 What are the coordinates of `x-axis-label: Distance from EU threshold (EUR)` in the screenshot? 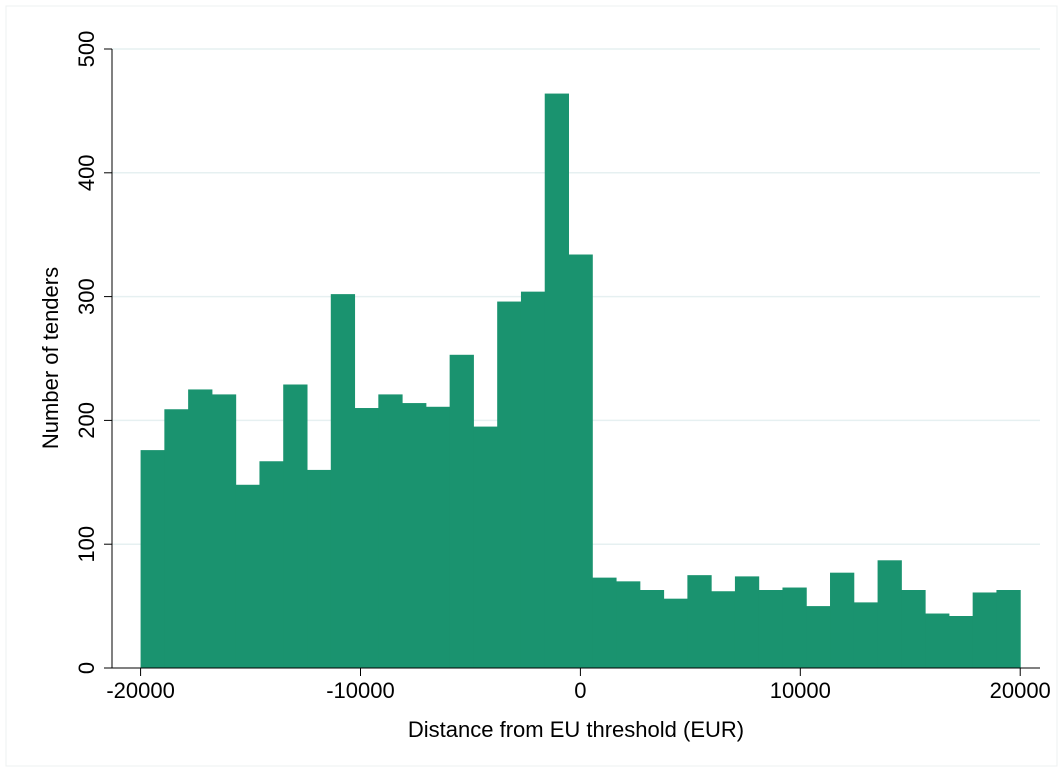 It's located at (576, 729).